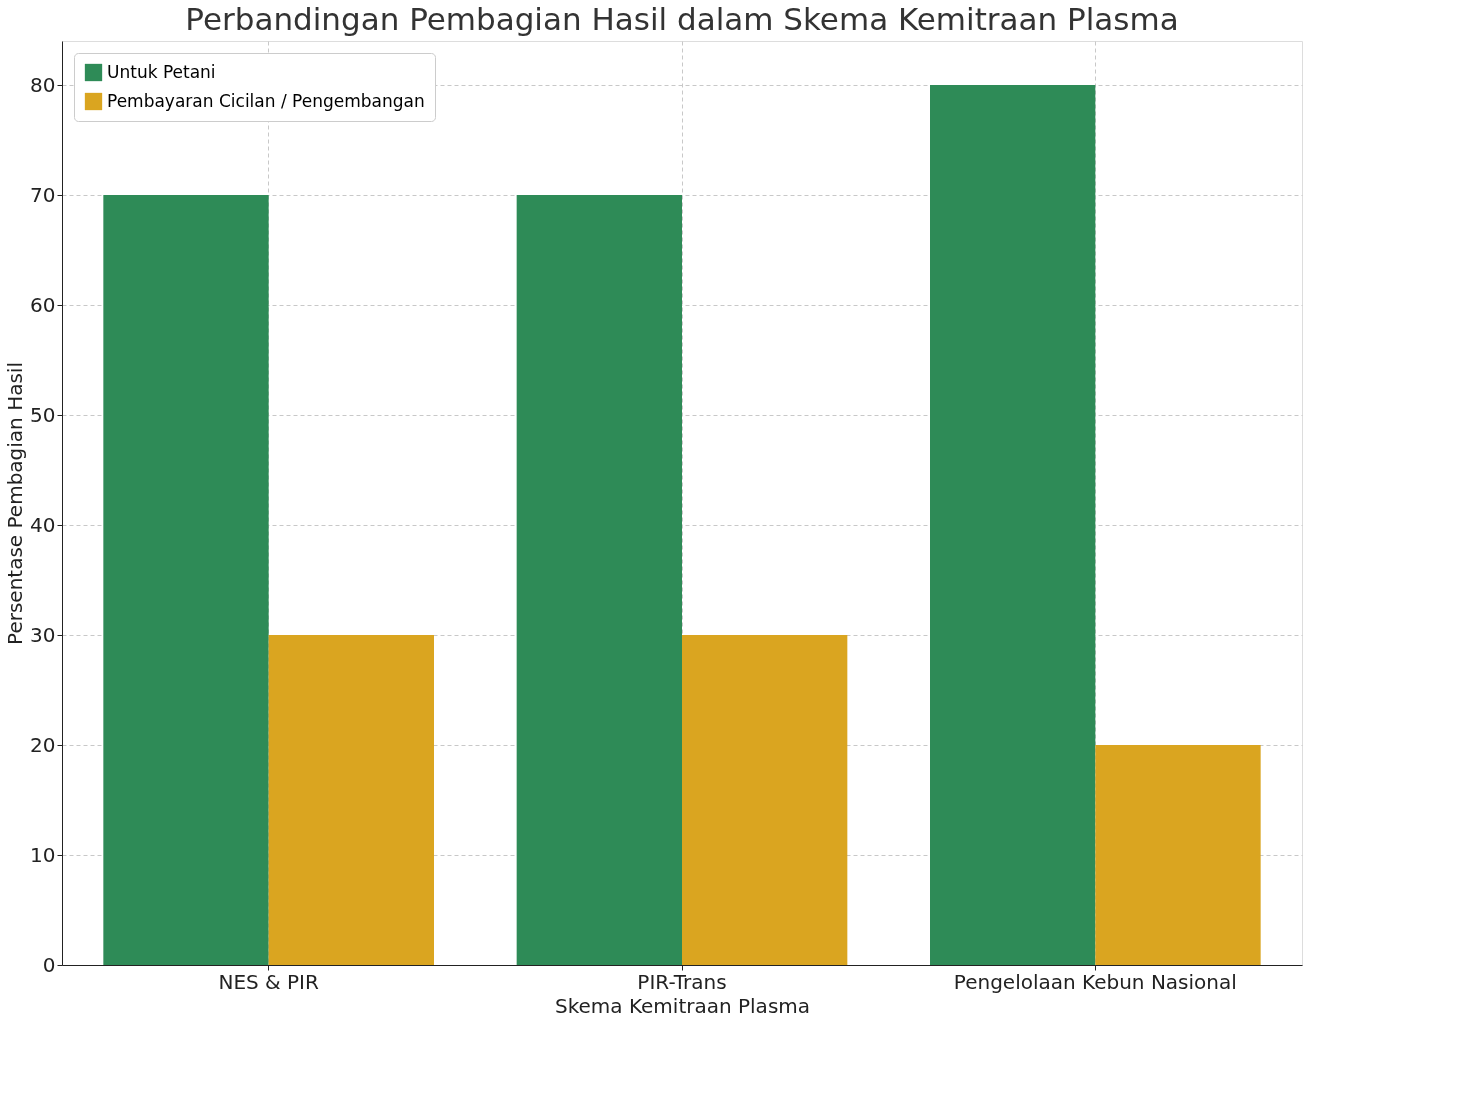  I want to click on chart-title: Perbandingan Pembagian Hasil dalam Skema Kemitraan Plasma, so click(682, 19).